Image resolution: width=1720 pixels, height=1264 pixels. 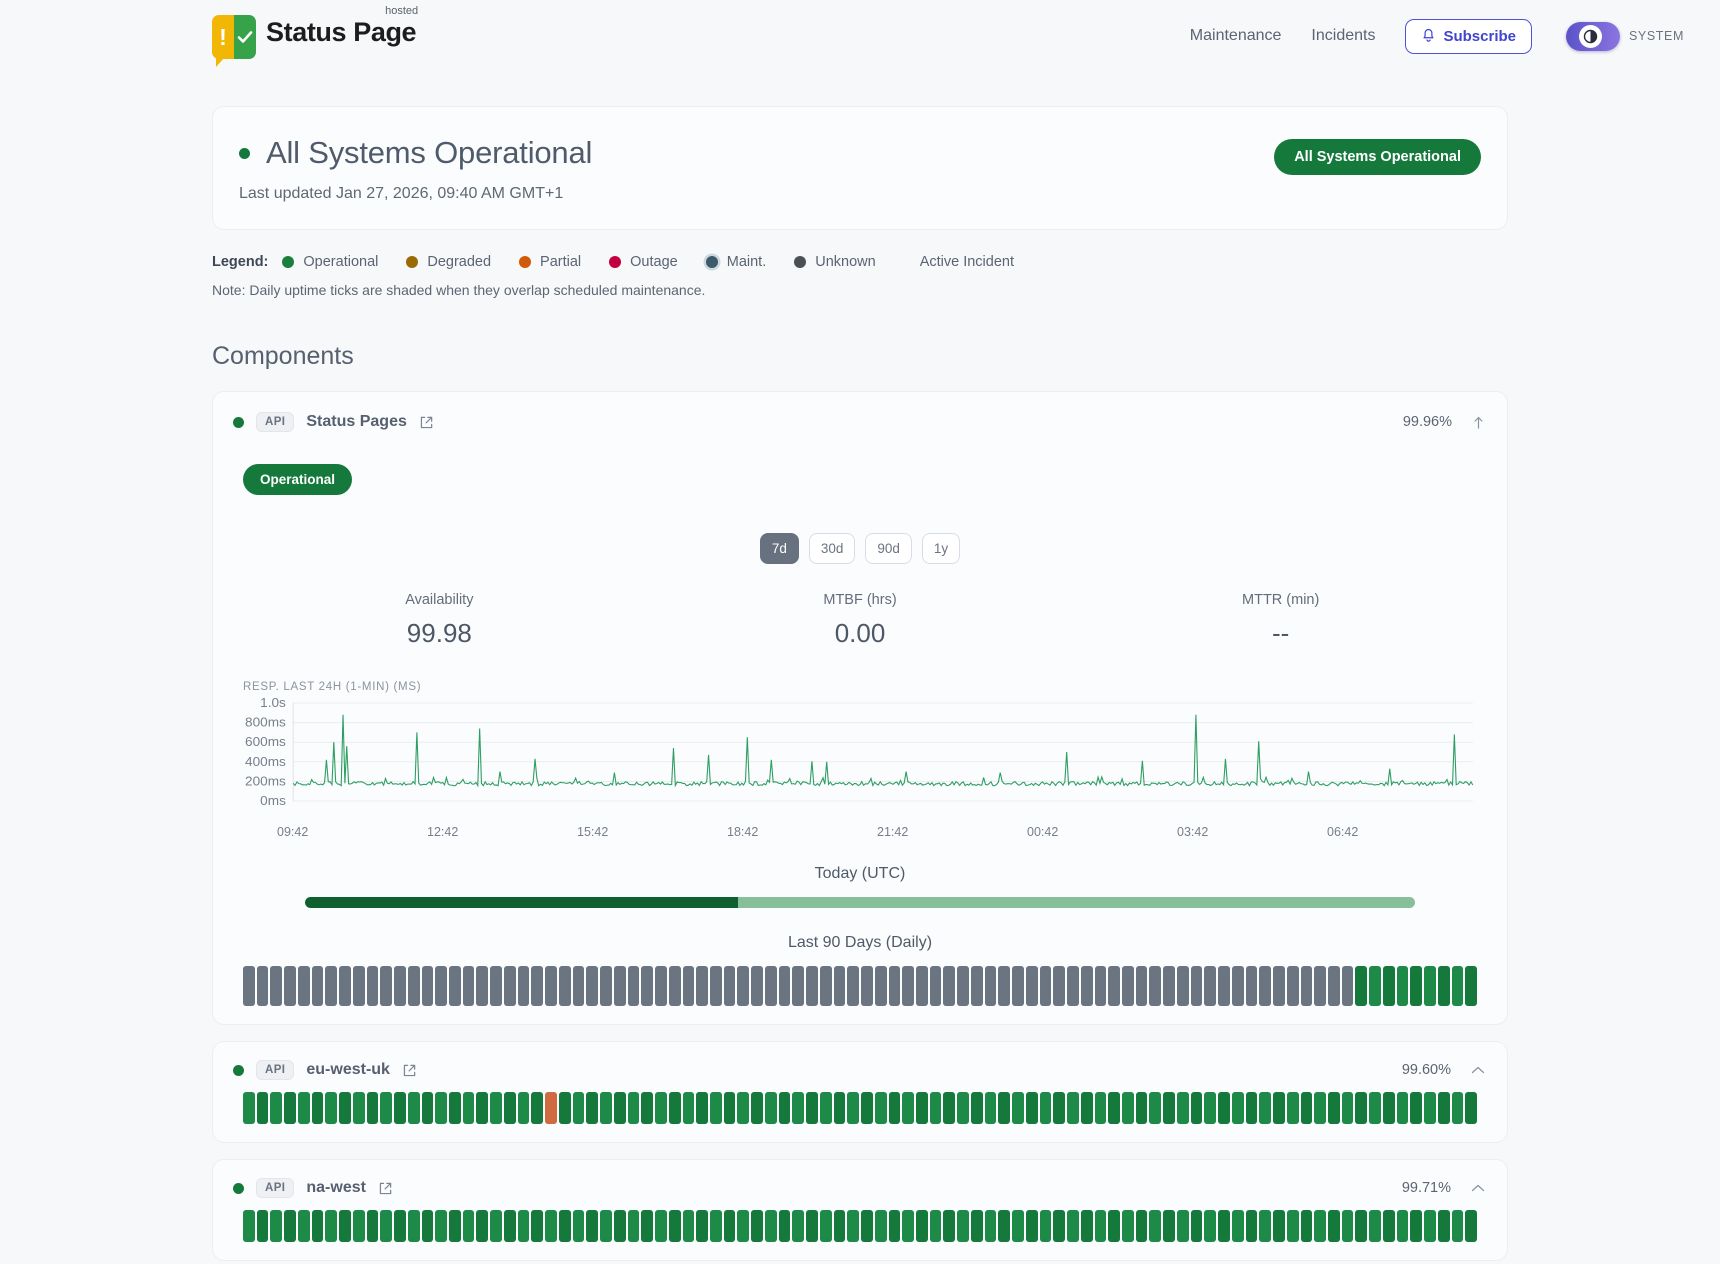 What do you see at coordinates (1478, 1070) in the screenshot?
I see `expand-chevron-icon-eu-west-uk` at bounding box center [1478, 1070].